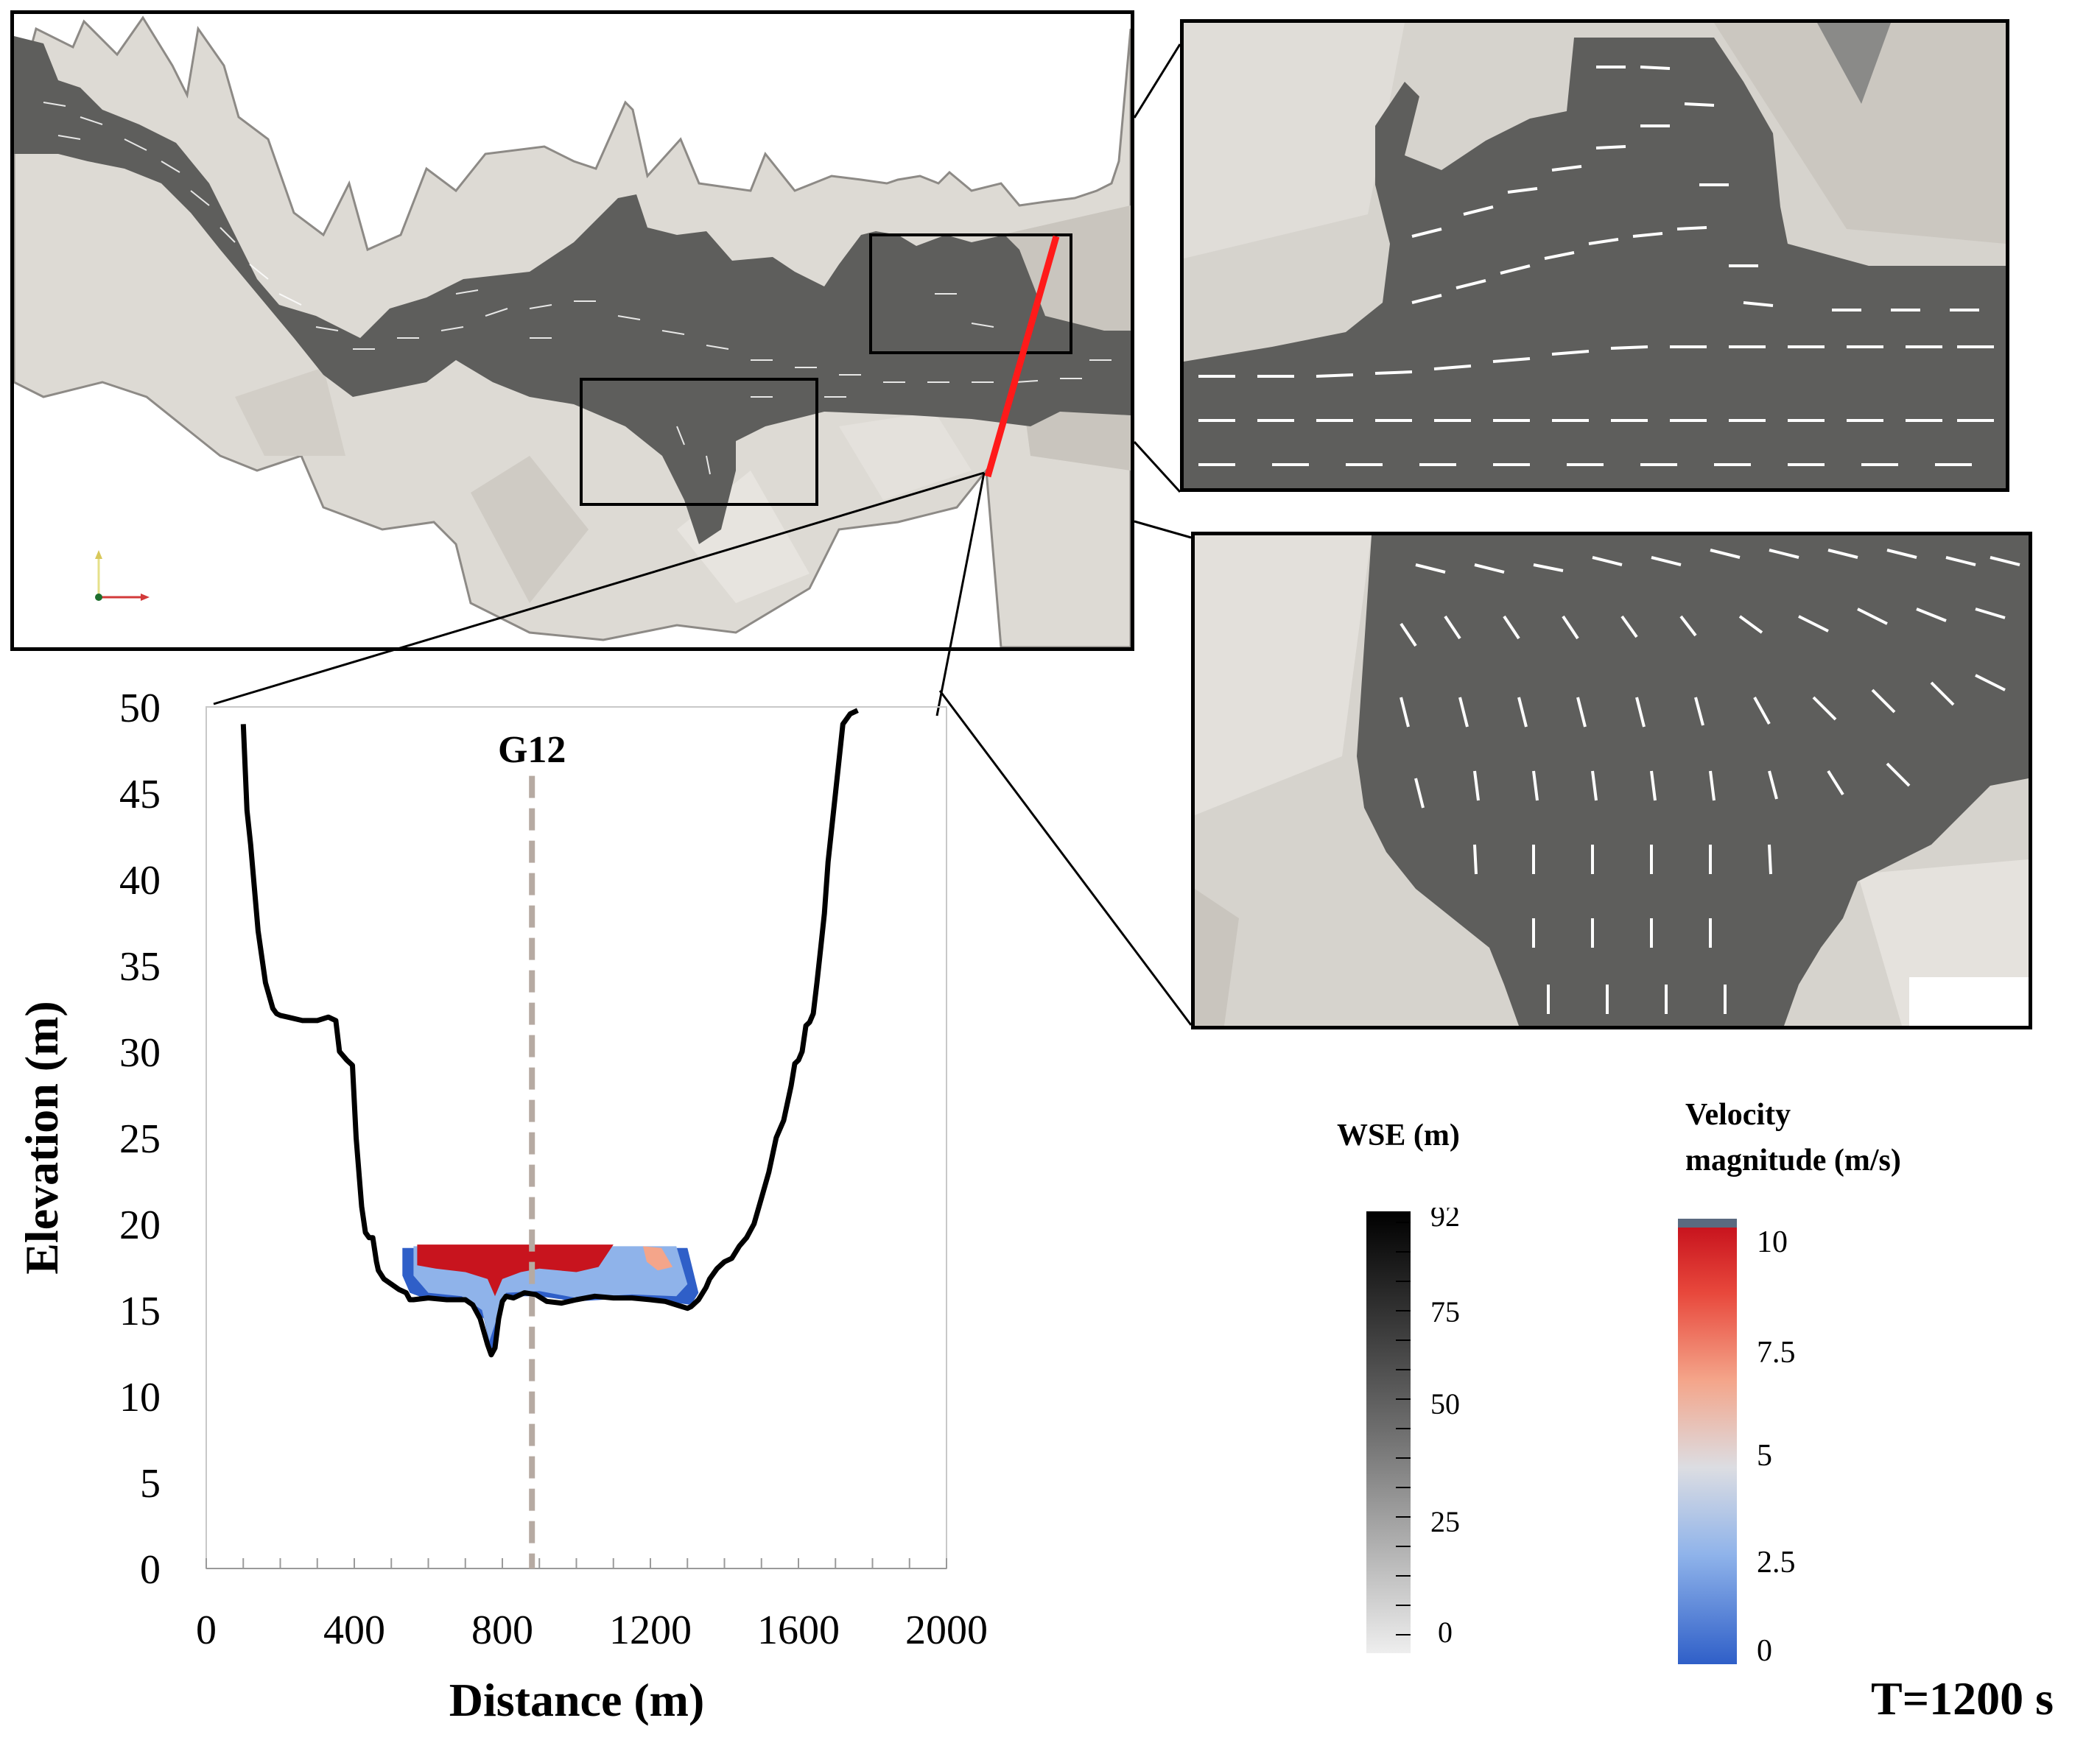 This screenshot has height=1757, width=2100. I want to click on cross-section-profile, so click(550, 1033).